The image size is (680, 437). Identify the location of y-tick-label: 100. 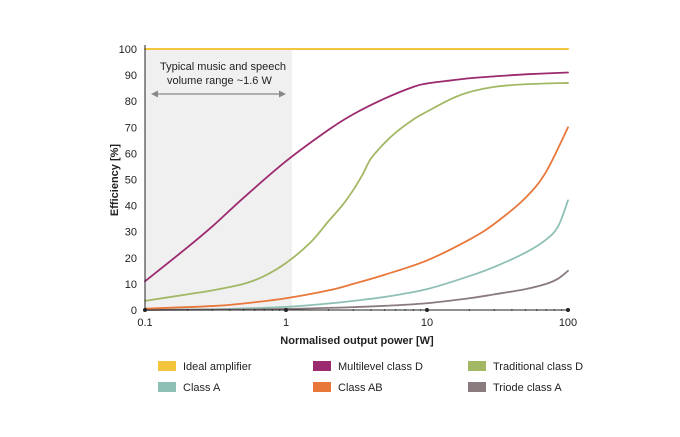
(128, 50).